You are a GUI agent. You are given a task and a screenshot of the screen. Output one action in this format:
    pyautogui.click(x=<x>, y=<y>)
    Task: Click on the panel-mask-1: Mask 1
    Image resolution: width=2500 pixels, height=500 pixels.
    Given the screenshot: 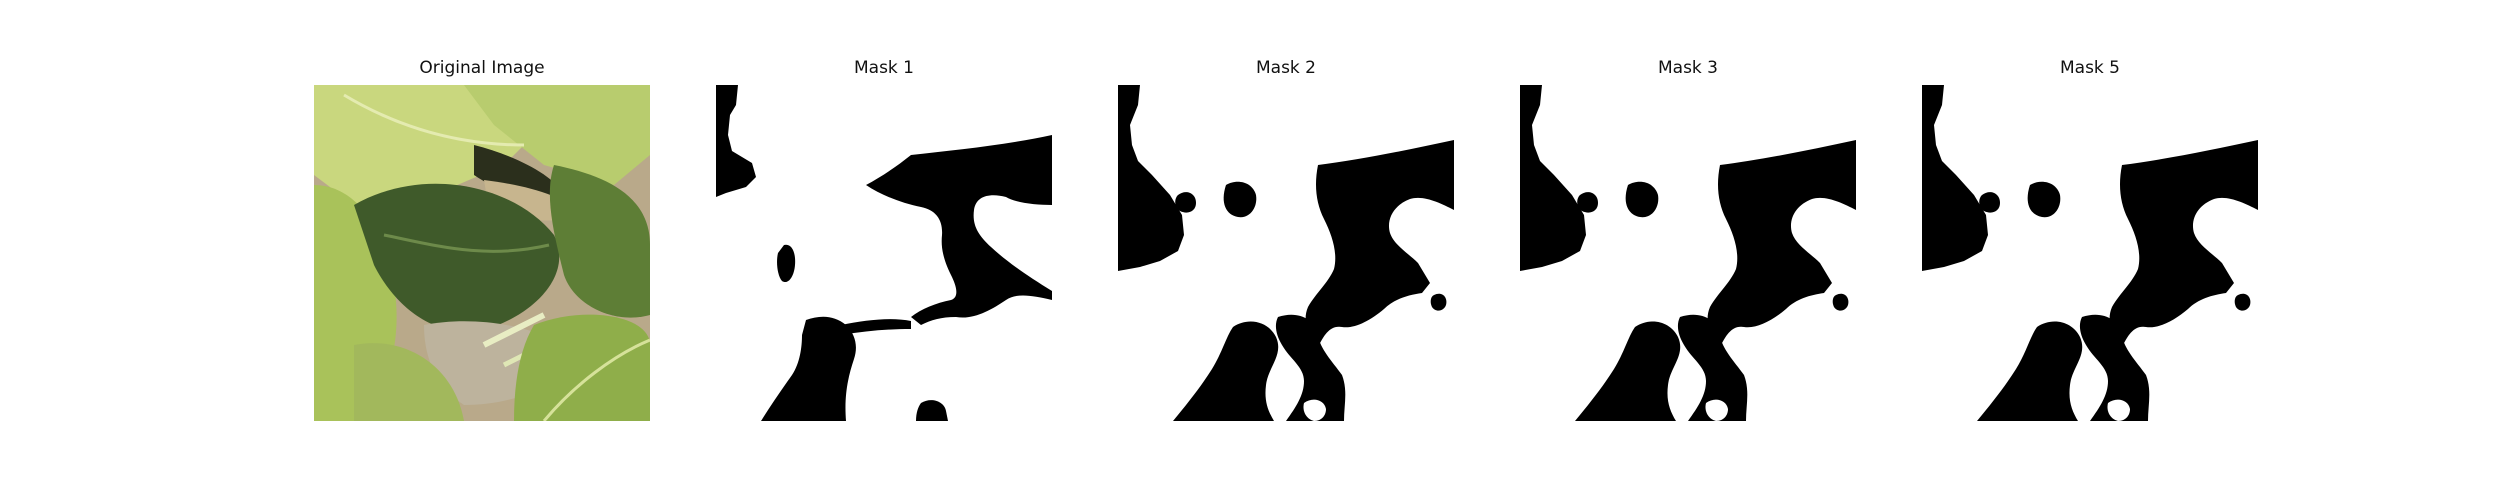 What is the action you would take?
    pyautogui.click(x=884, y=250)
    